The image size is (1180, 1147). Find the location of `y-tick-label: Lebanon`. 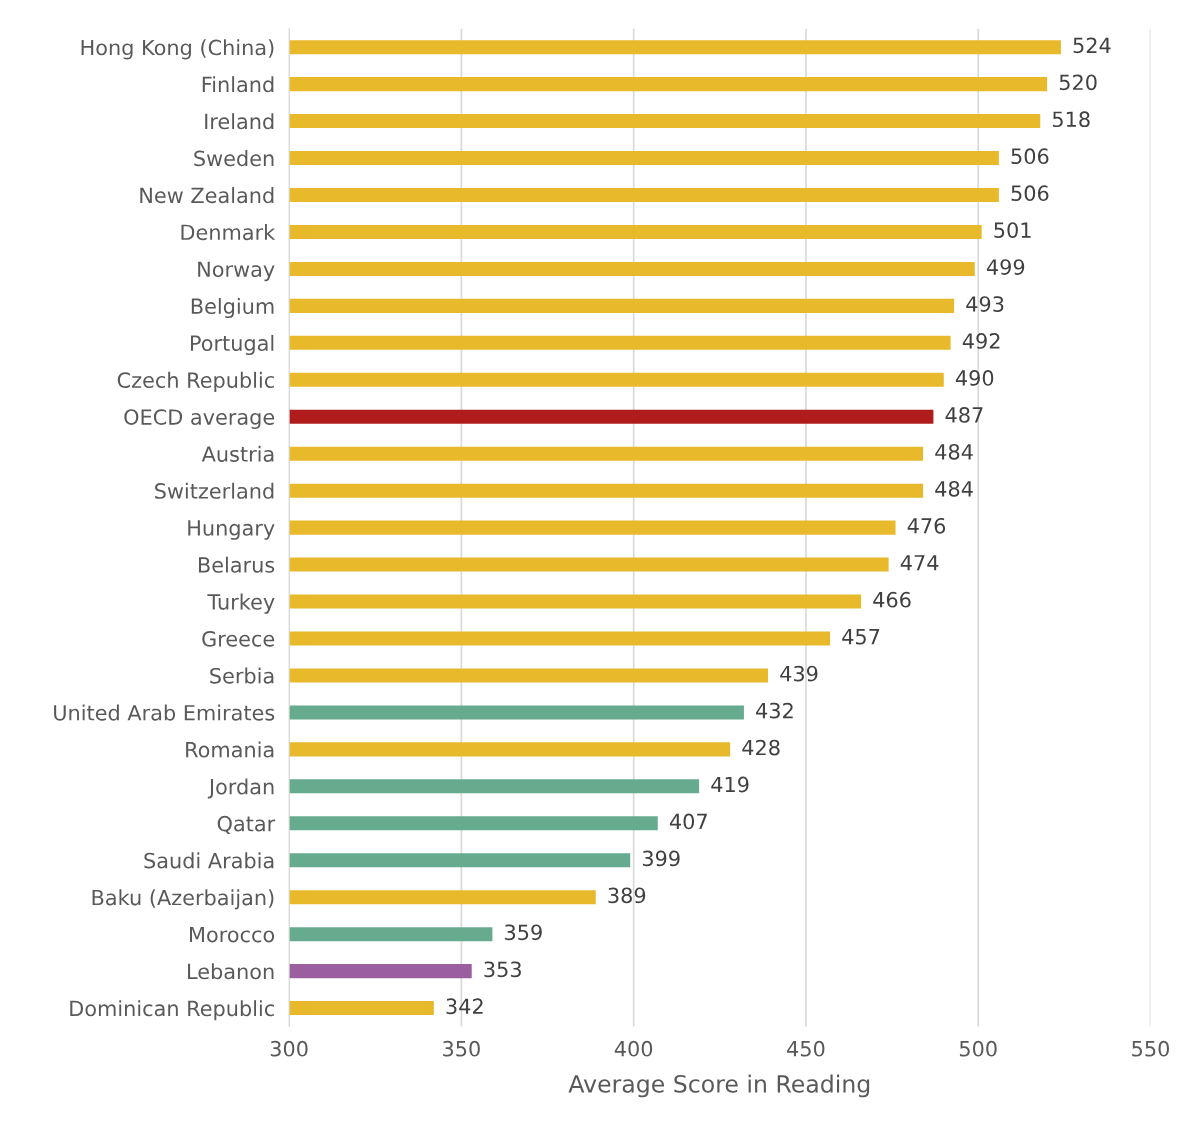

y-tick-label: Lebanon is located at coordinates (231, 971).